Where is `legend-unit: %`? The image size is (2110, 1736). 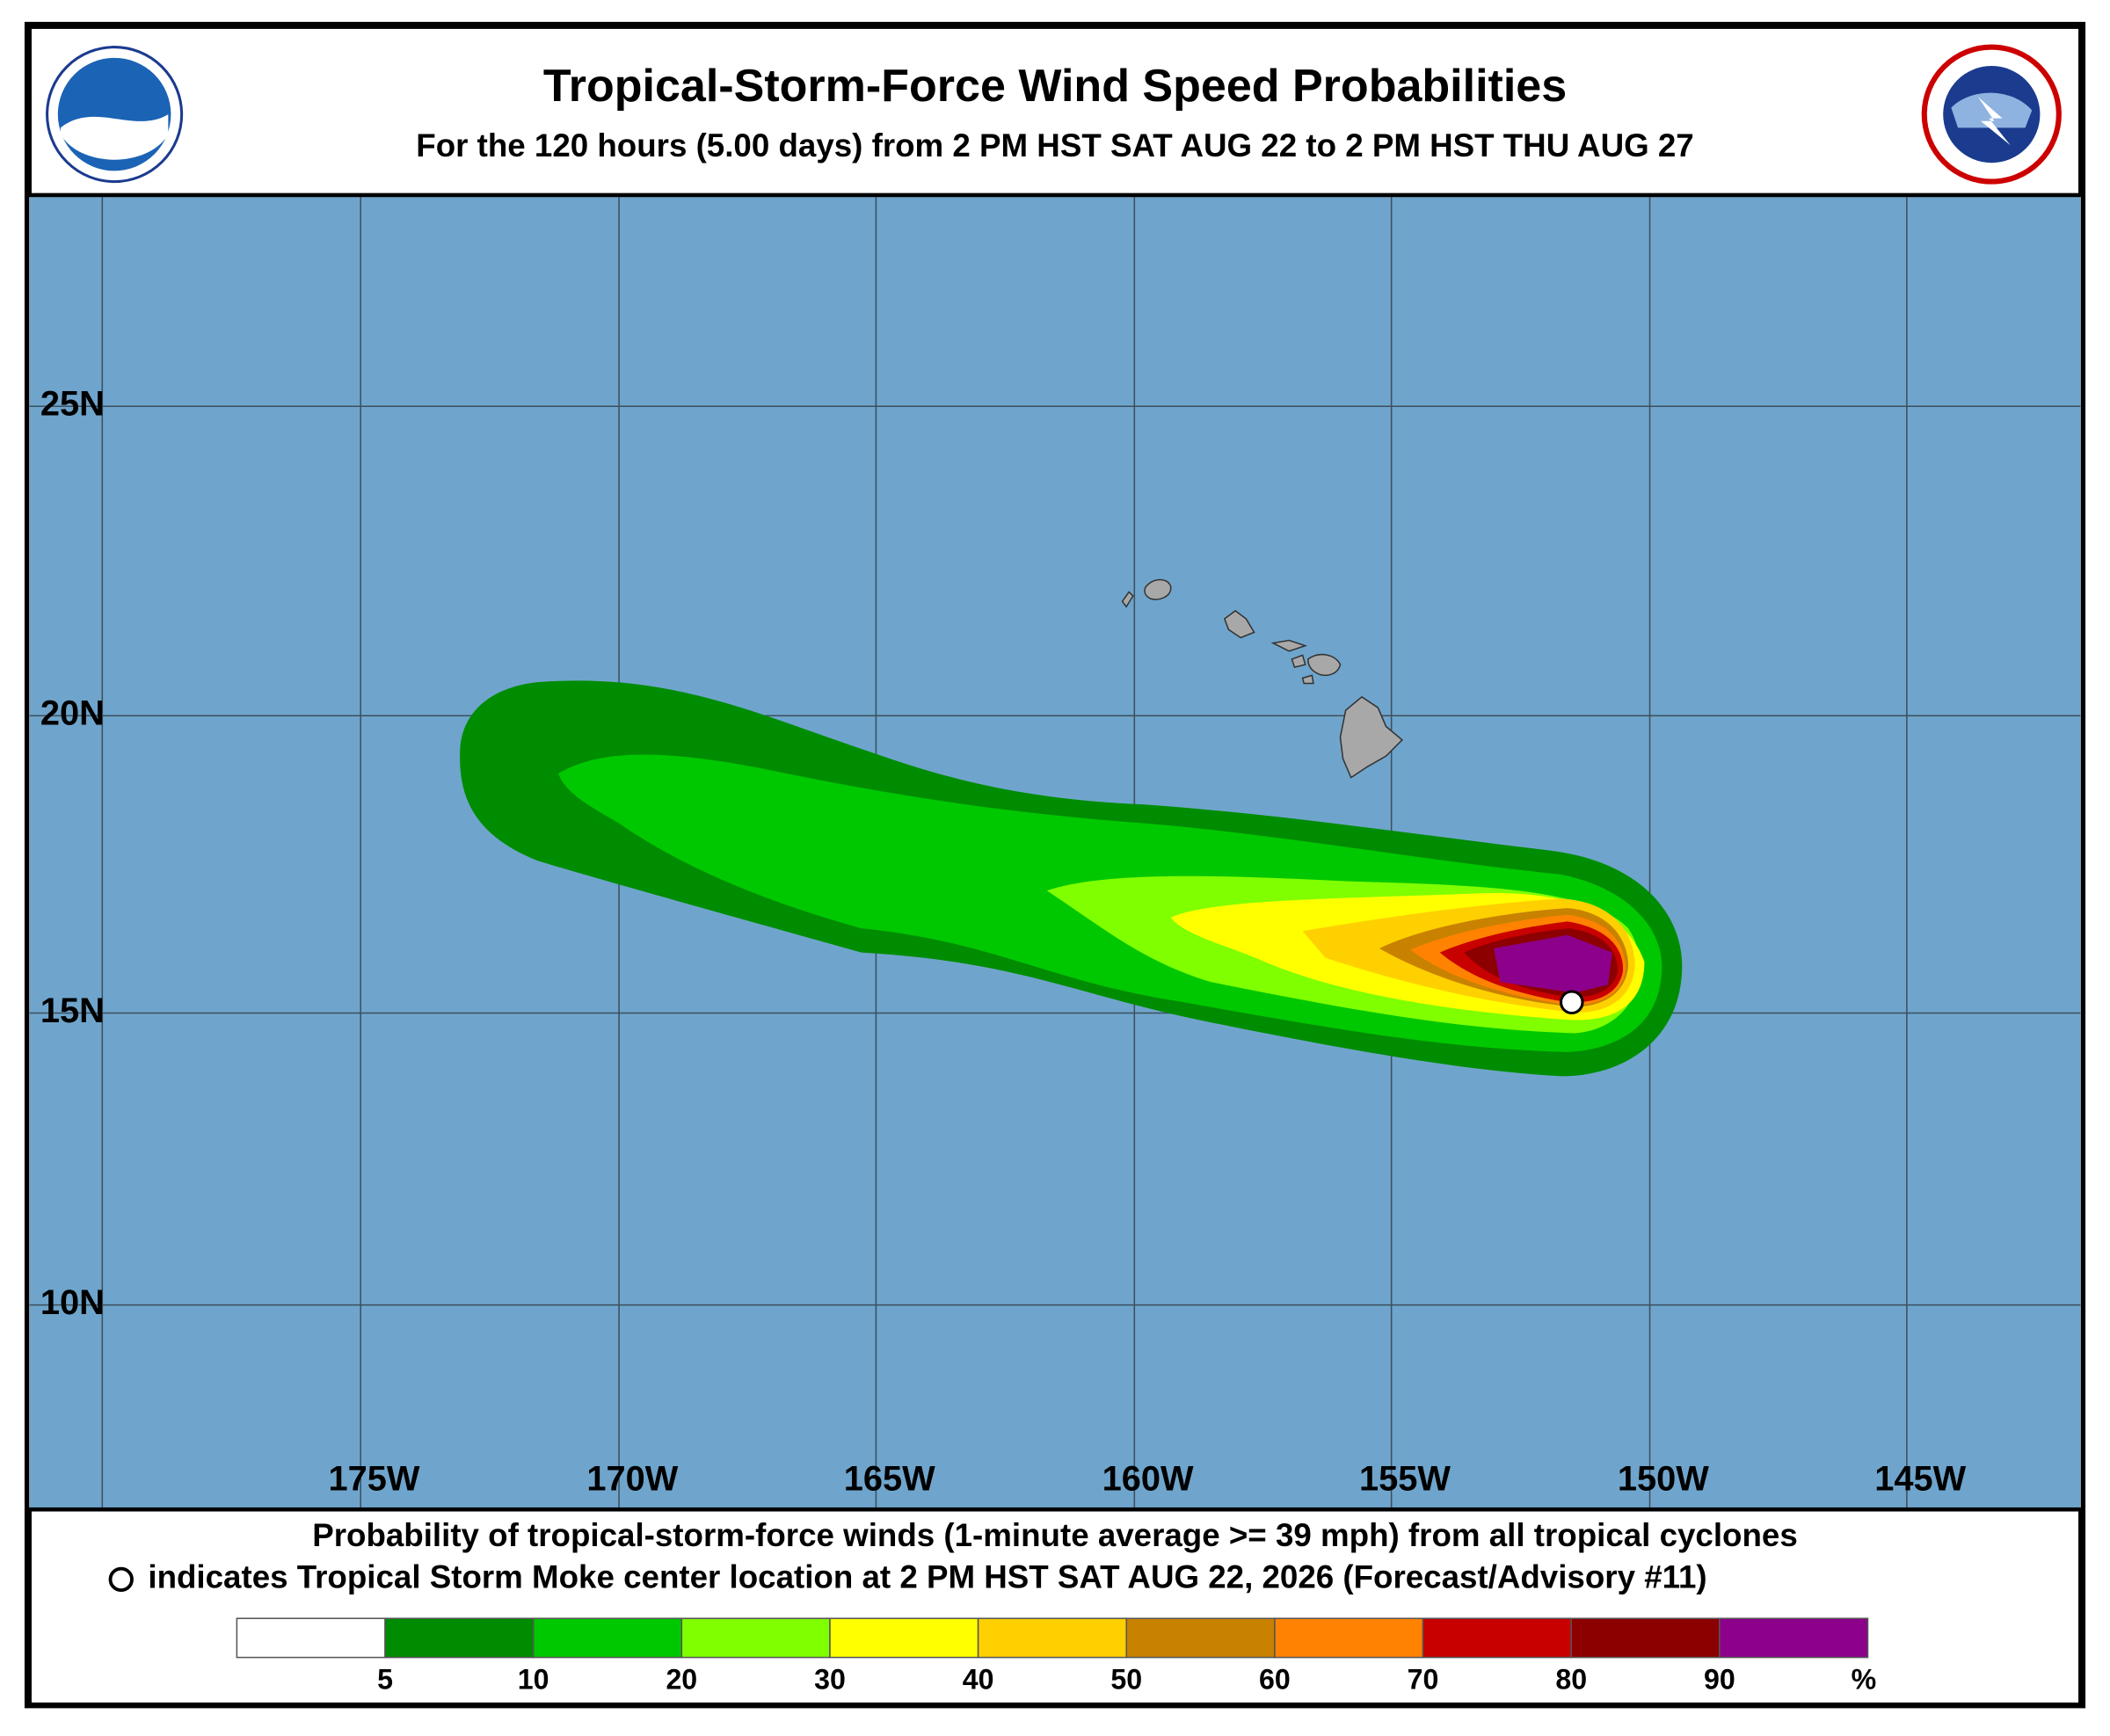
legend-unit: % is located at coordinates (1864, 1680).